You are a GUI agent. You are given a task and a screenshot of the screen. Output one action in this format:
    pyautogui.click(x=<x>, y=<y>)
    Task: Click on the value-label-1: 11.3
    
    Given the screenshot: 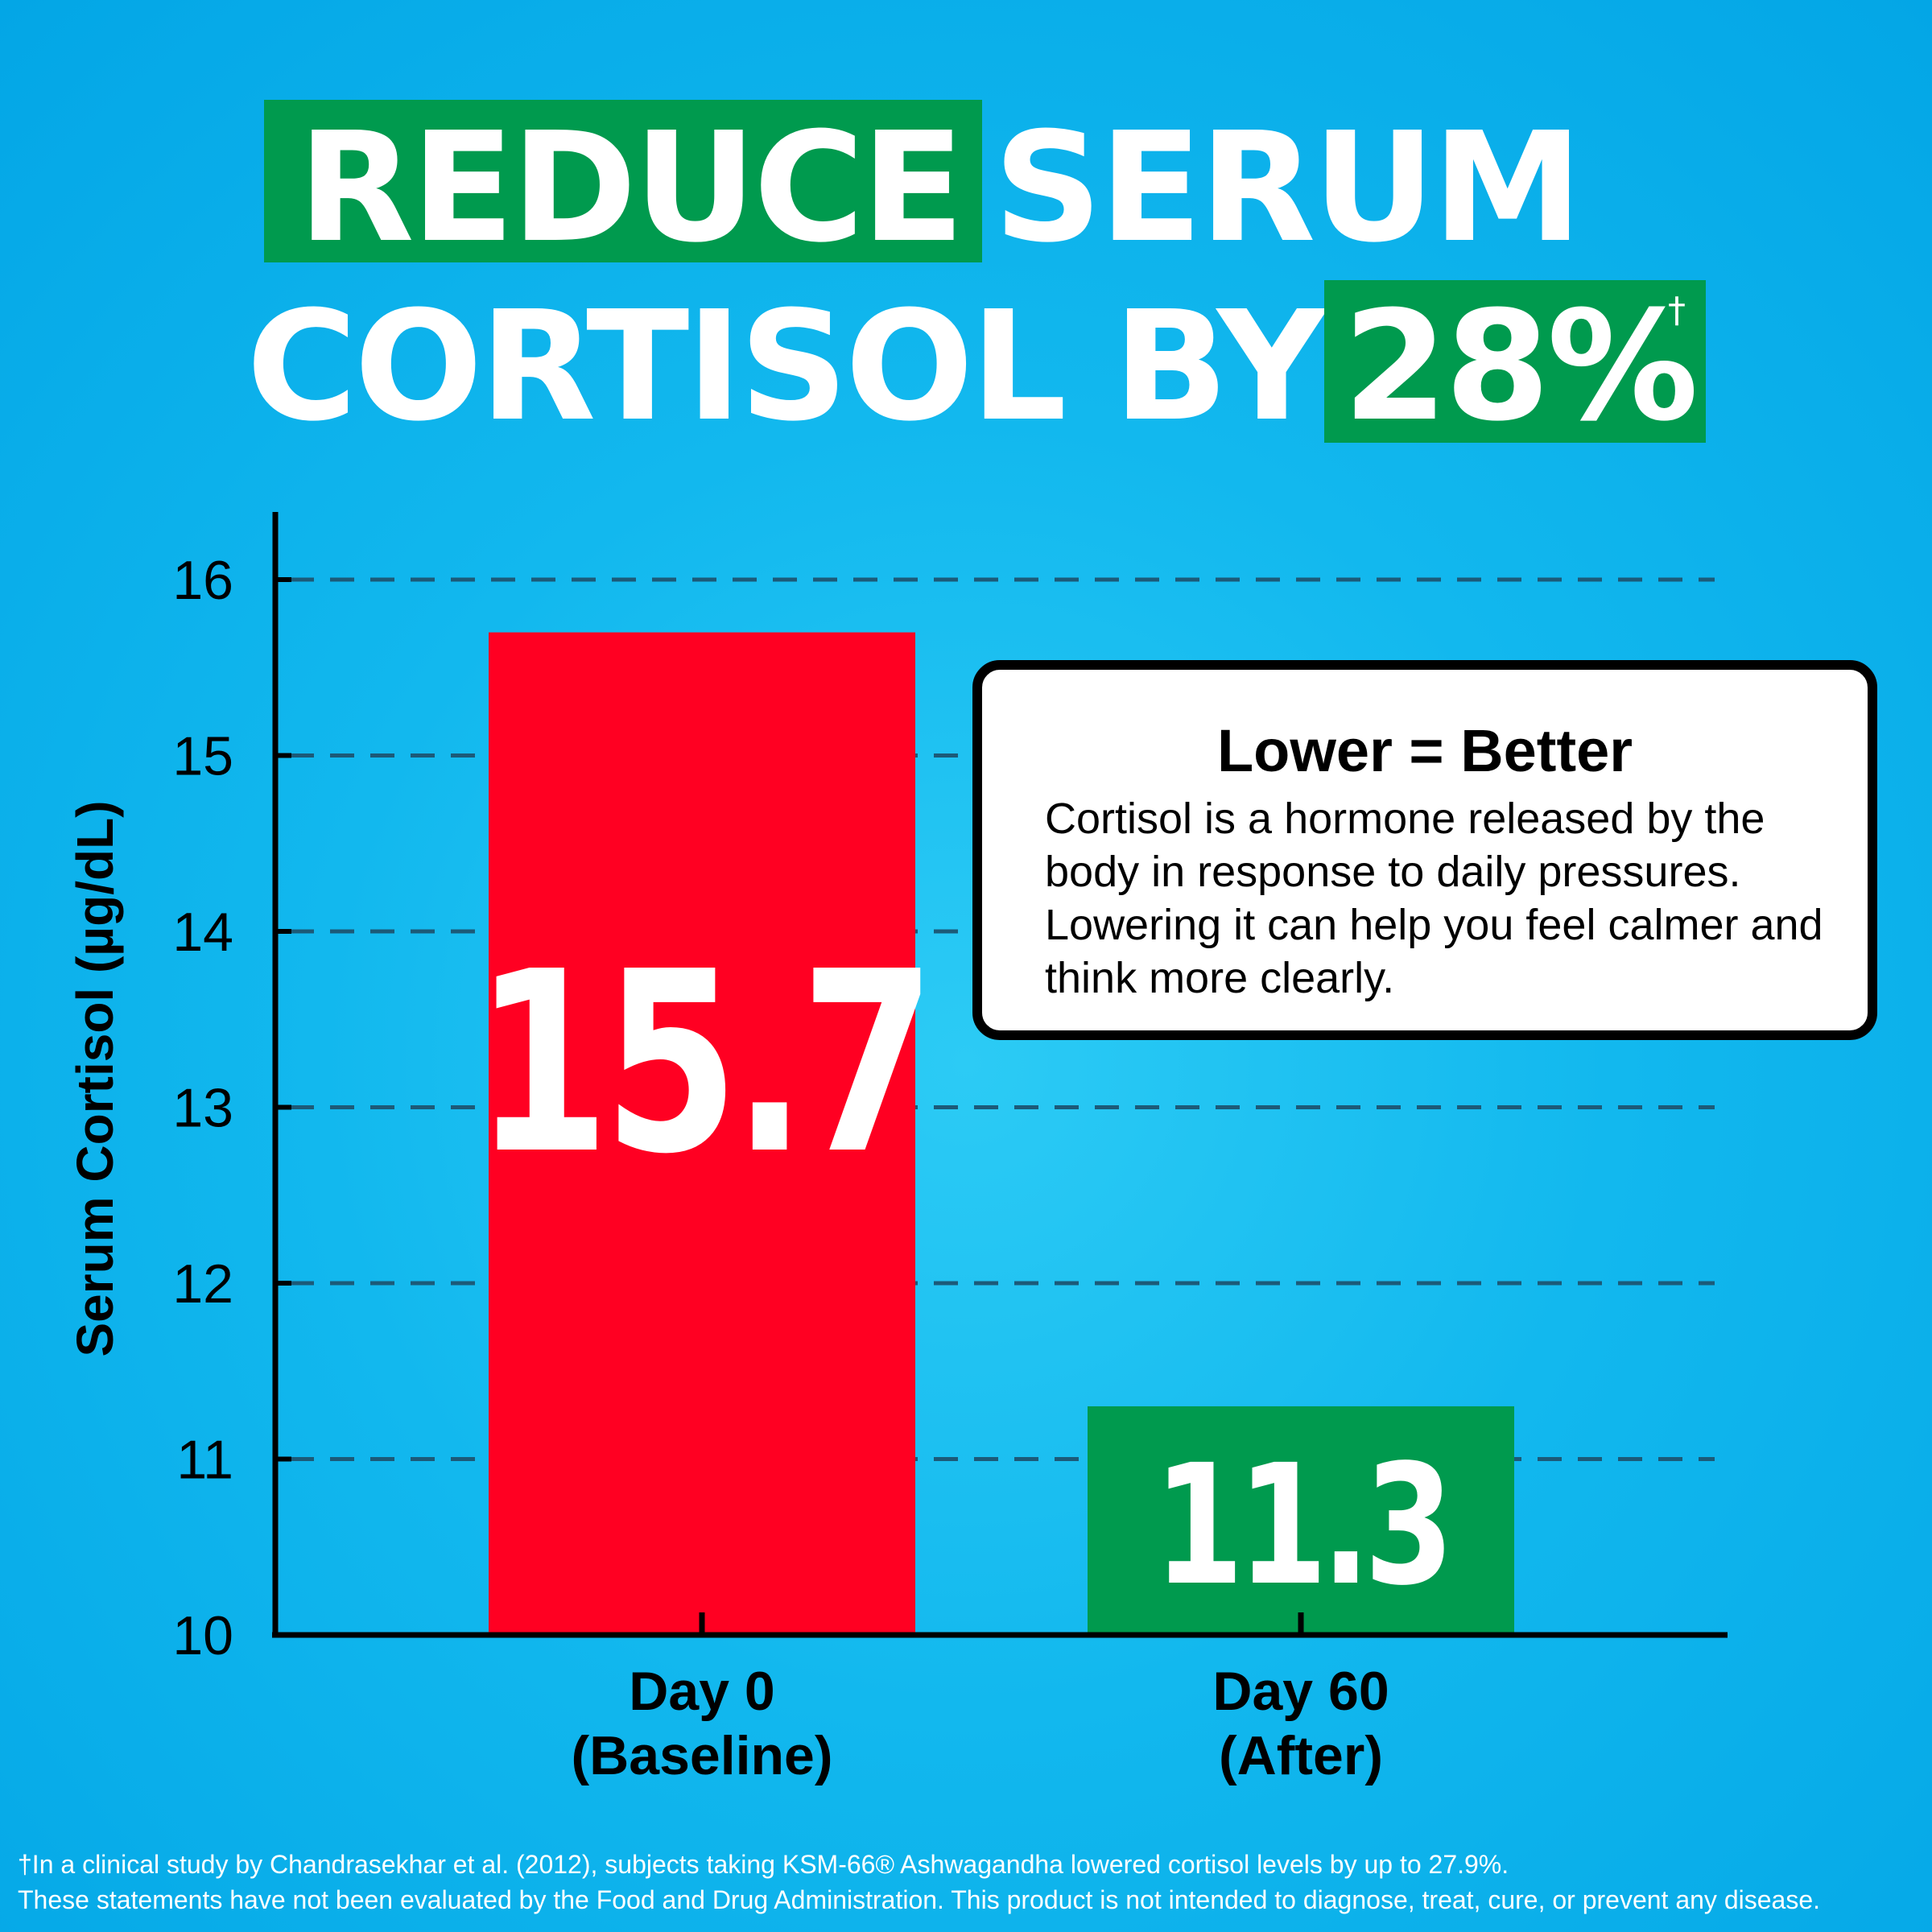 What is the action you would take?
    pyautogui.click(x=1300, y=1525)
    